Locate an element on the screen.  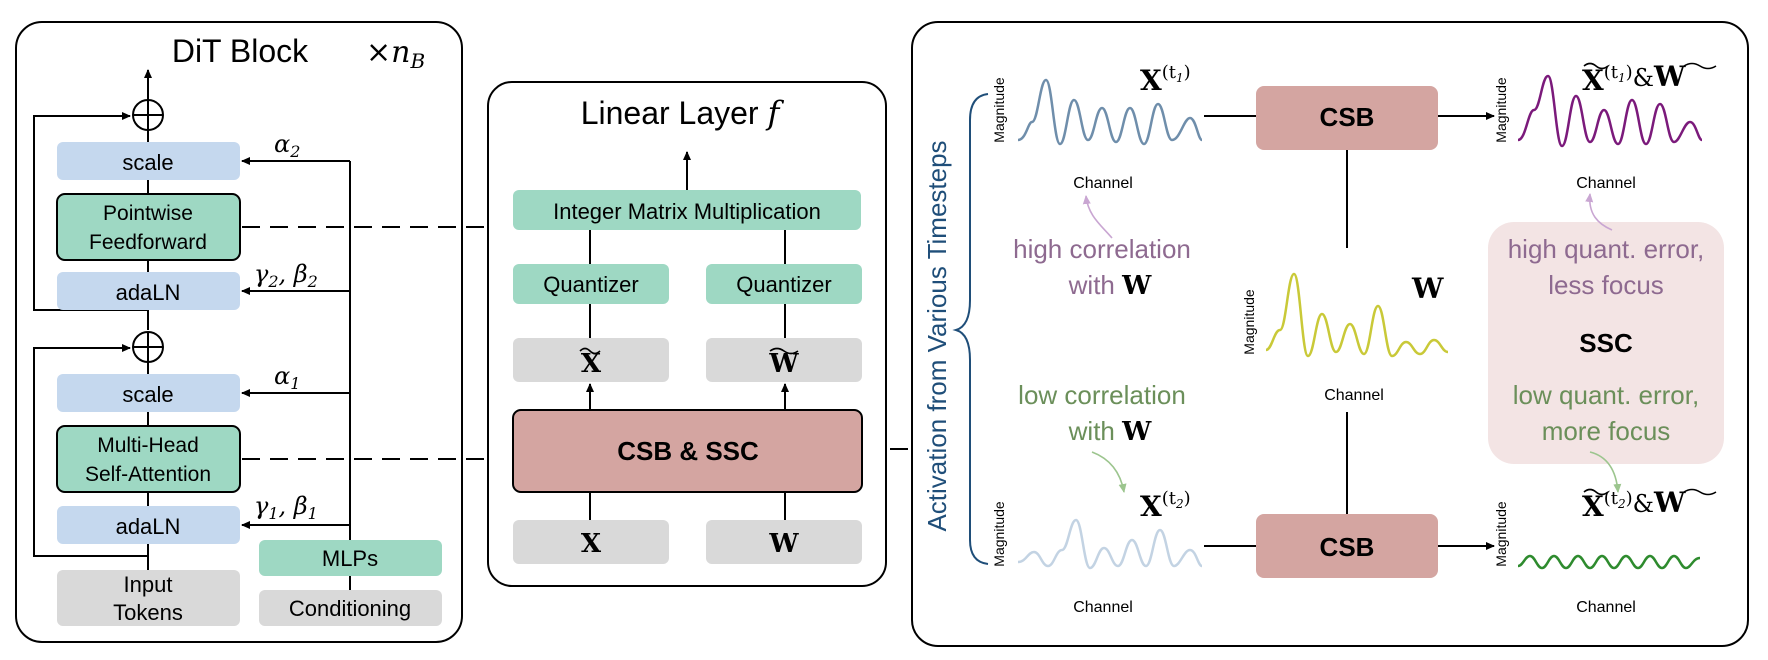
pointwise-label-line1: Pointwise is located at coordinates (148, 213).